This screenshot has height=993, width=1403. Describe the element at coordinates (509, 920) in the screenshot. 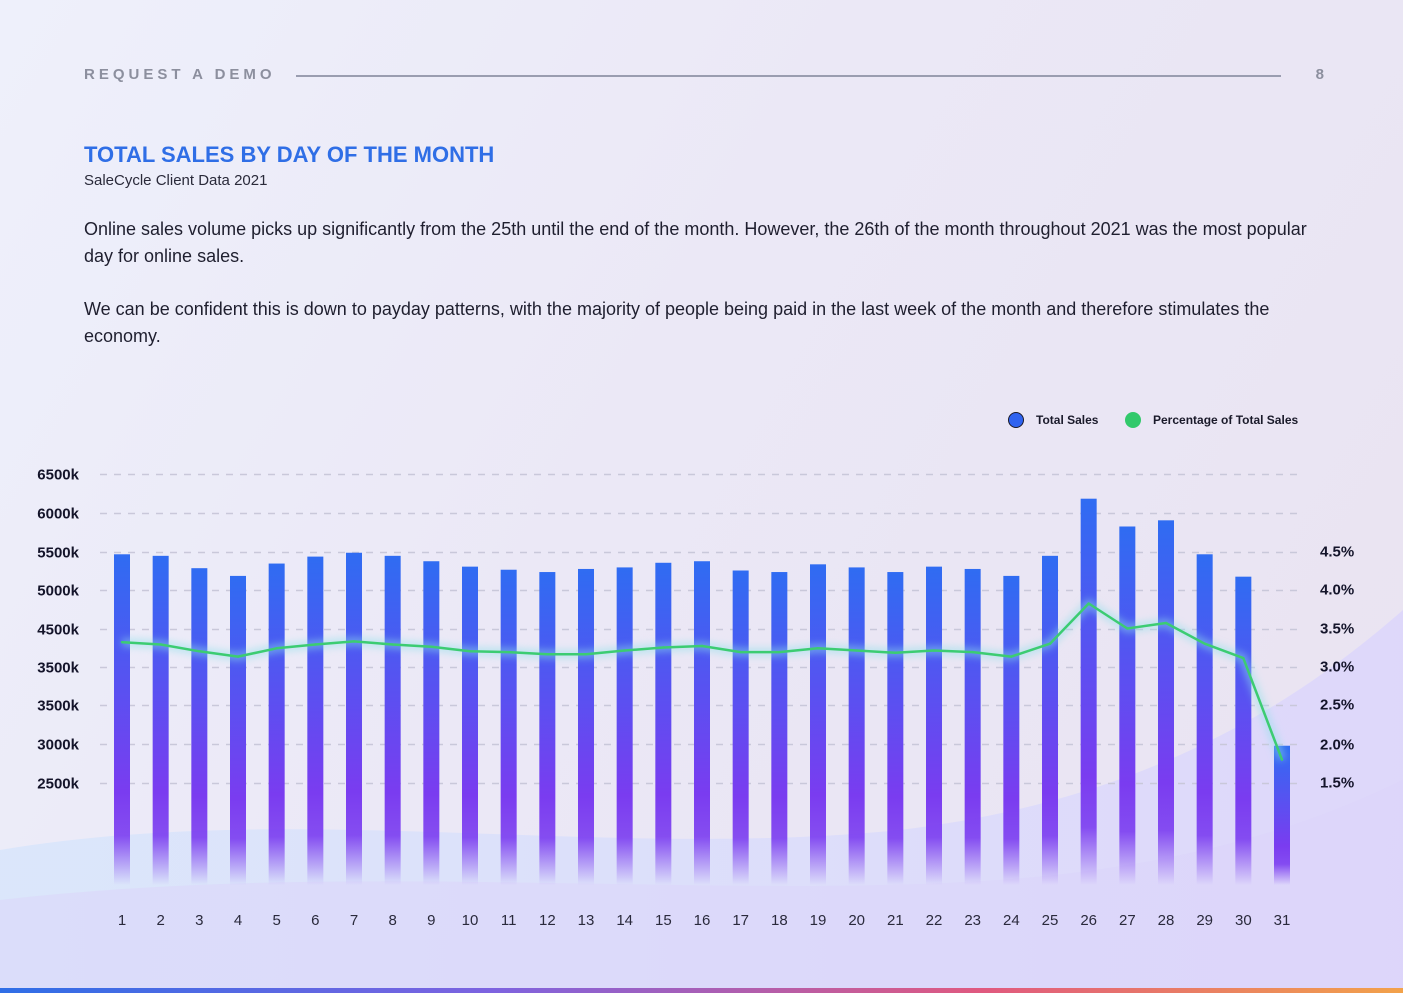

I see `x-axis-tick-label: 11` at that location.